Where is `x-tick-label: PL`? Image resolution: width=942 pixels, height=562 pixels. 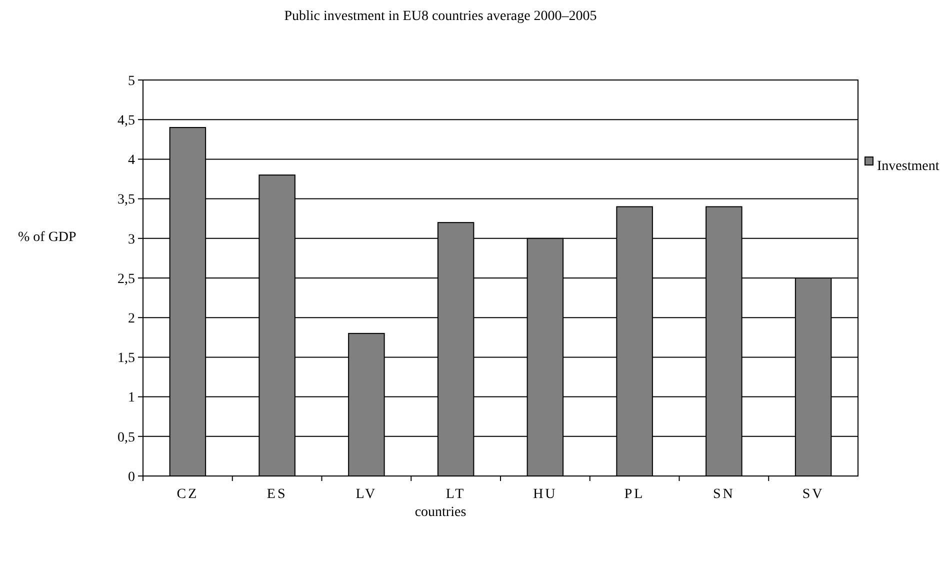 x-tick-label: PL is located at coordinates (634, 494).